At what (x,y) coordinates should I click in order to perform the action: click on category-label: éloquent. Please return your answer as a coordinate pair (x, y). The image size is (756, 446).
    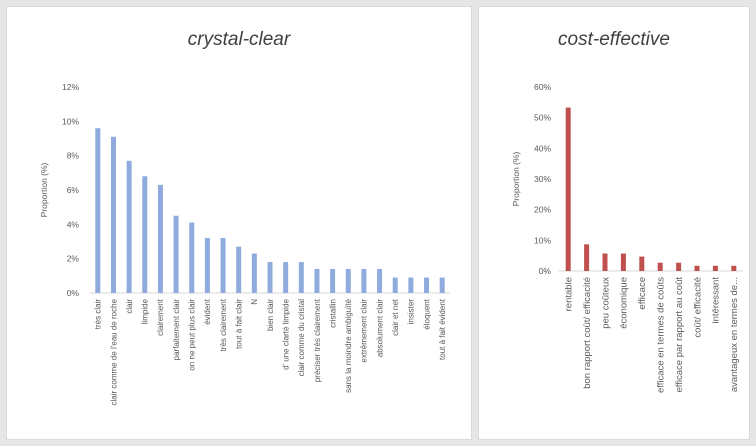
    Looking at the image, I should click on (426, 313).